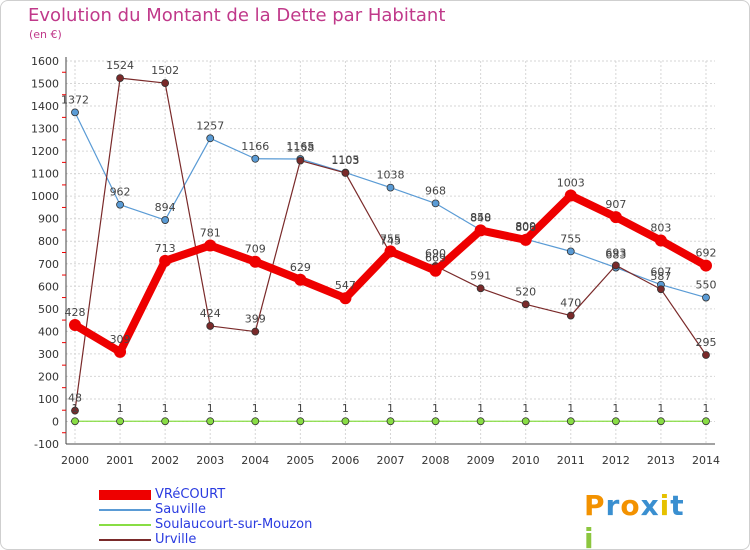 The image size is (750, 550). What do you see at coordinates (75, 312) in the screenshot?
I see `data-label: 428` at bounding box center [75, 312].